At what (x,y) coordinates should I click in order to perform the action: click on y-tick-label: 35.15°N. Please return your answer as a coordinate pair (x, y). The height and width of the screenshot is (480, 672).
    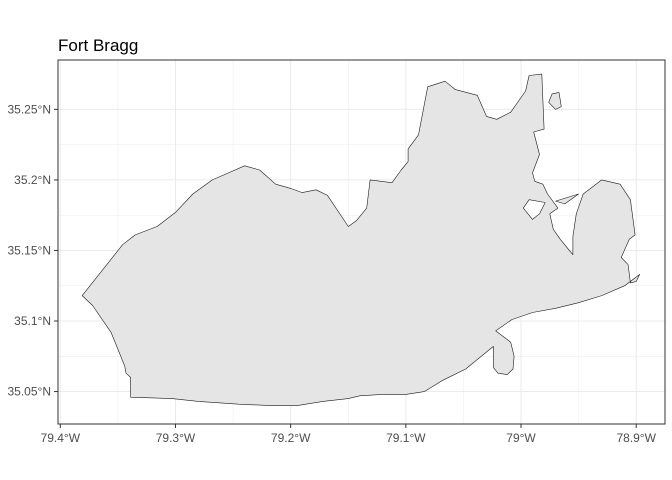
    Looking at the image, I should click on (30, 250).